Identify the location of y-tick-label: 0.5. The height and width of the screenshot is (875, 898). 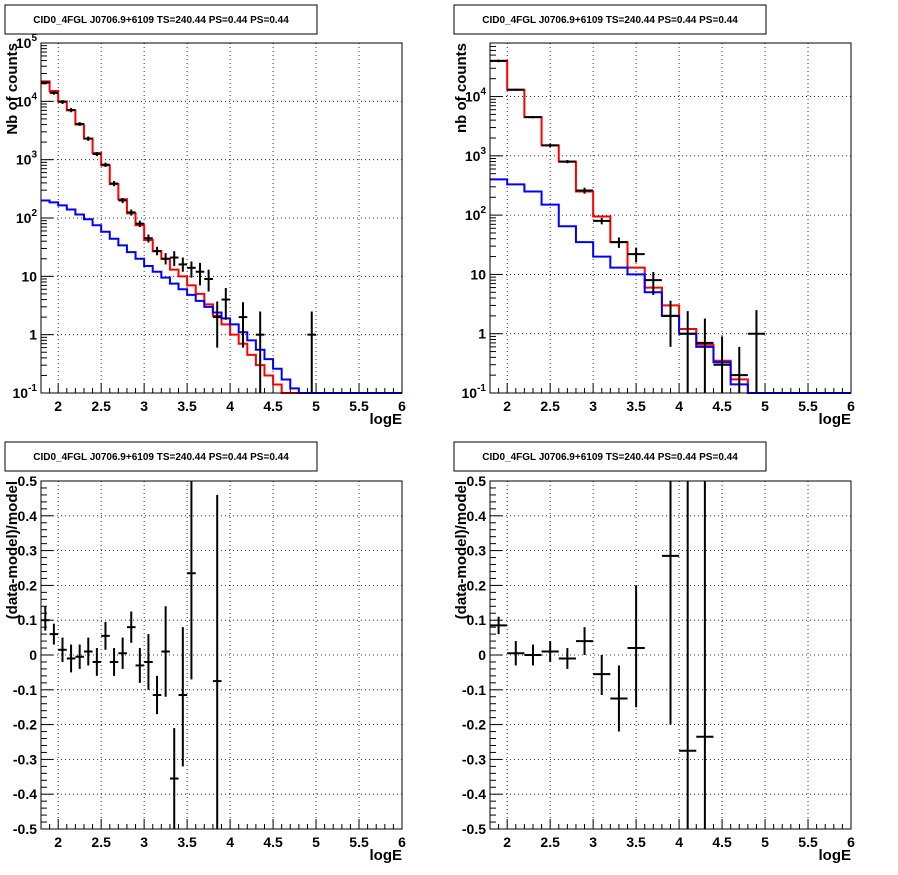
(477, 481).